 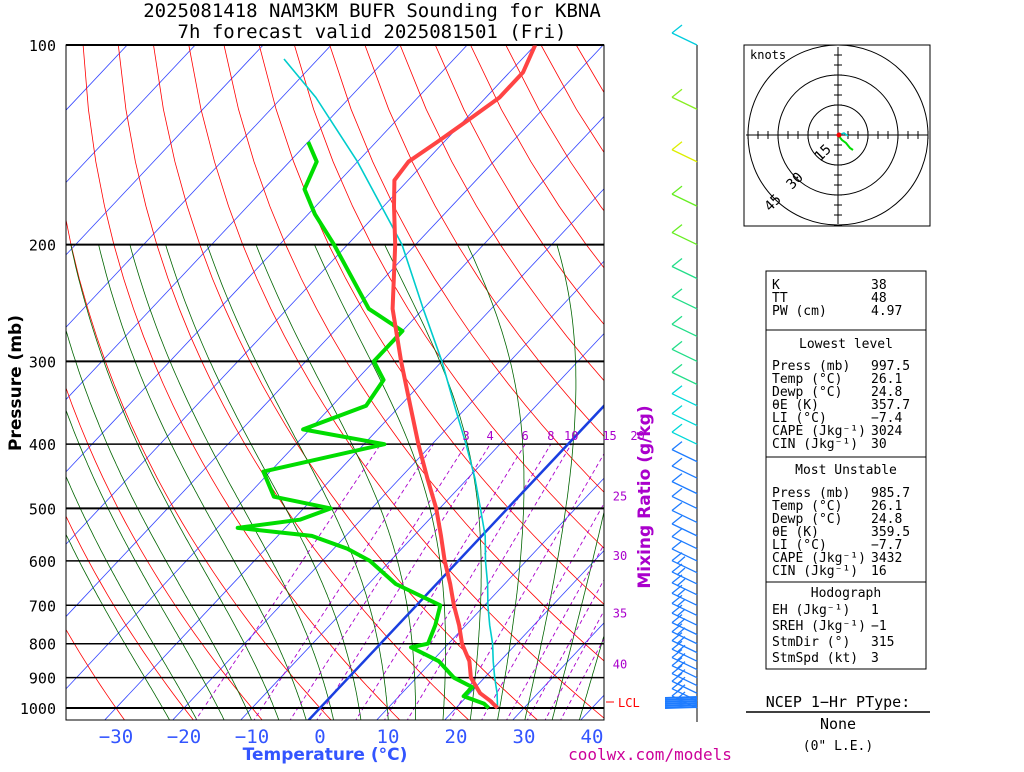 What do you see at coordinates (838, 724) in the screenshot?
I see `ptype-value: None` at bounding box center [838, 724].